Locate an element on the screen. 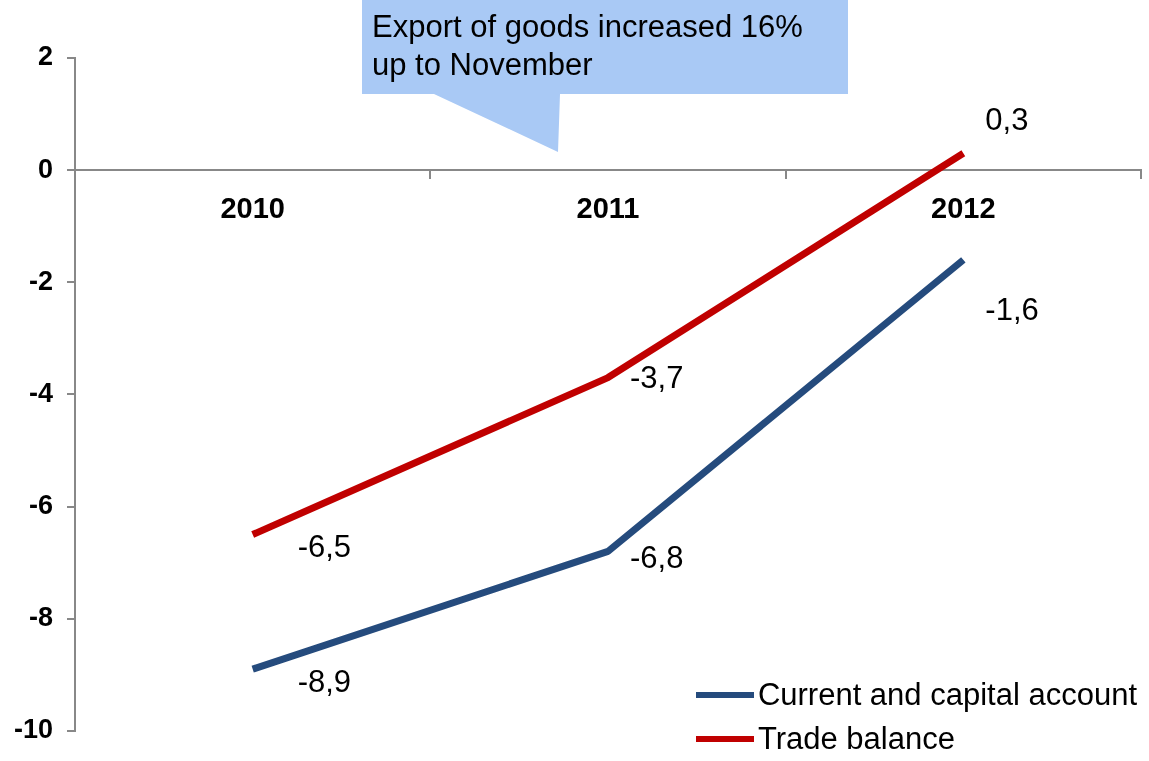  y-tick-label: 2 is located at coordinates (45, 56).